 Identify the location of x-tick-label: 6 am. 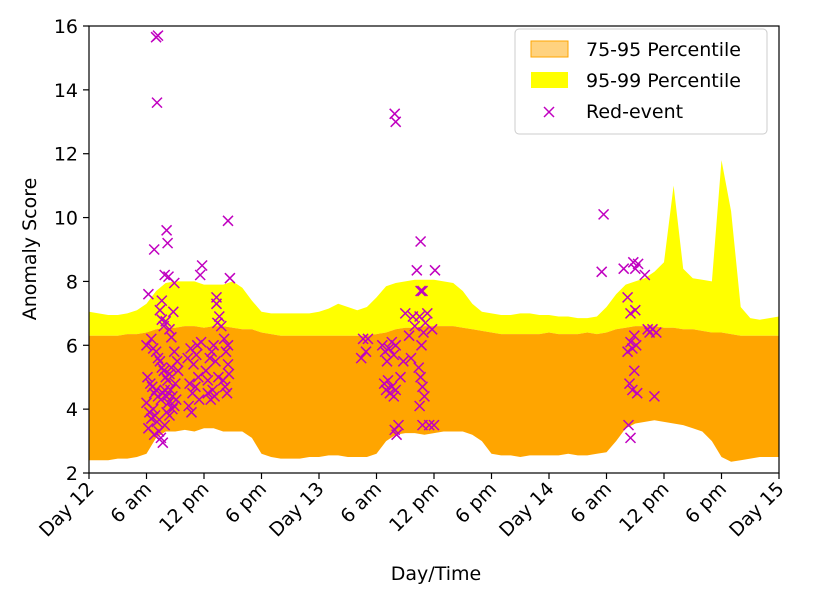
(361, 503).